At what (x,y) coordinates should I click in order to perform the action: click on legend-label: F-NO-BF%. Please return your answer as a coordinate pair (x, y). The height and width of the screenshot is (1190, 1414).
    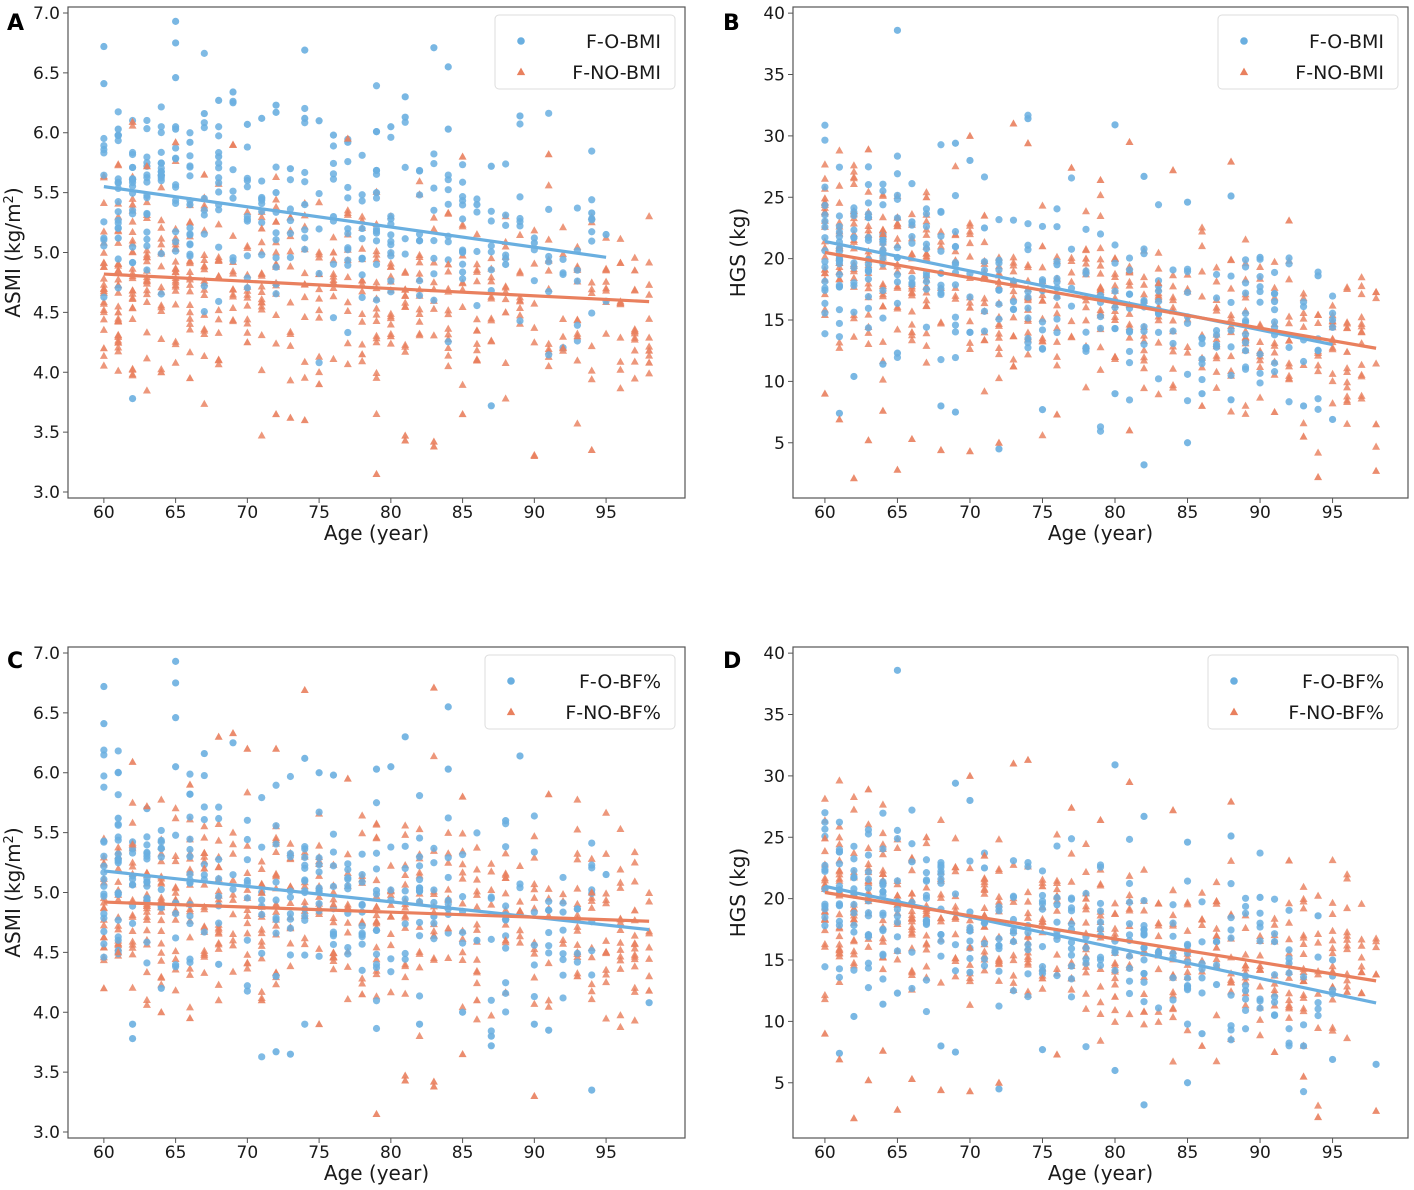
    Looking at the image, I should click on (613, 713).